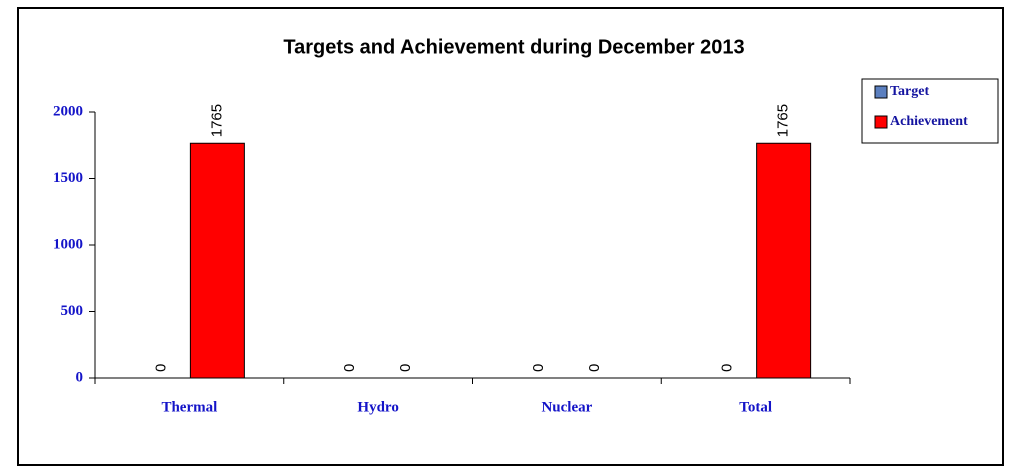 The height and width of the screenshot is (472, 1011). I want to click on y-tick-label: 0, so click(80, 377).